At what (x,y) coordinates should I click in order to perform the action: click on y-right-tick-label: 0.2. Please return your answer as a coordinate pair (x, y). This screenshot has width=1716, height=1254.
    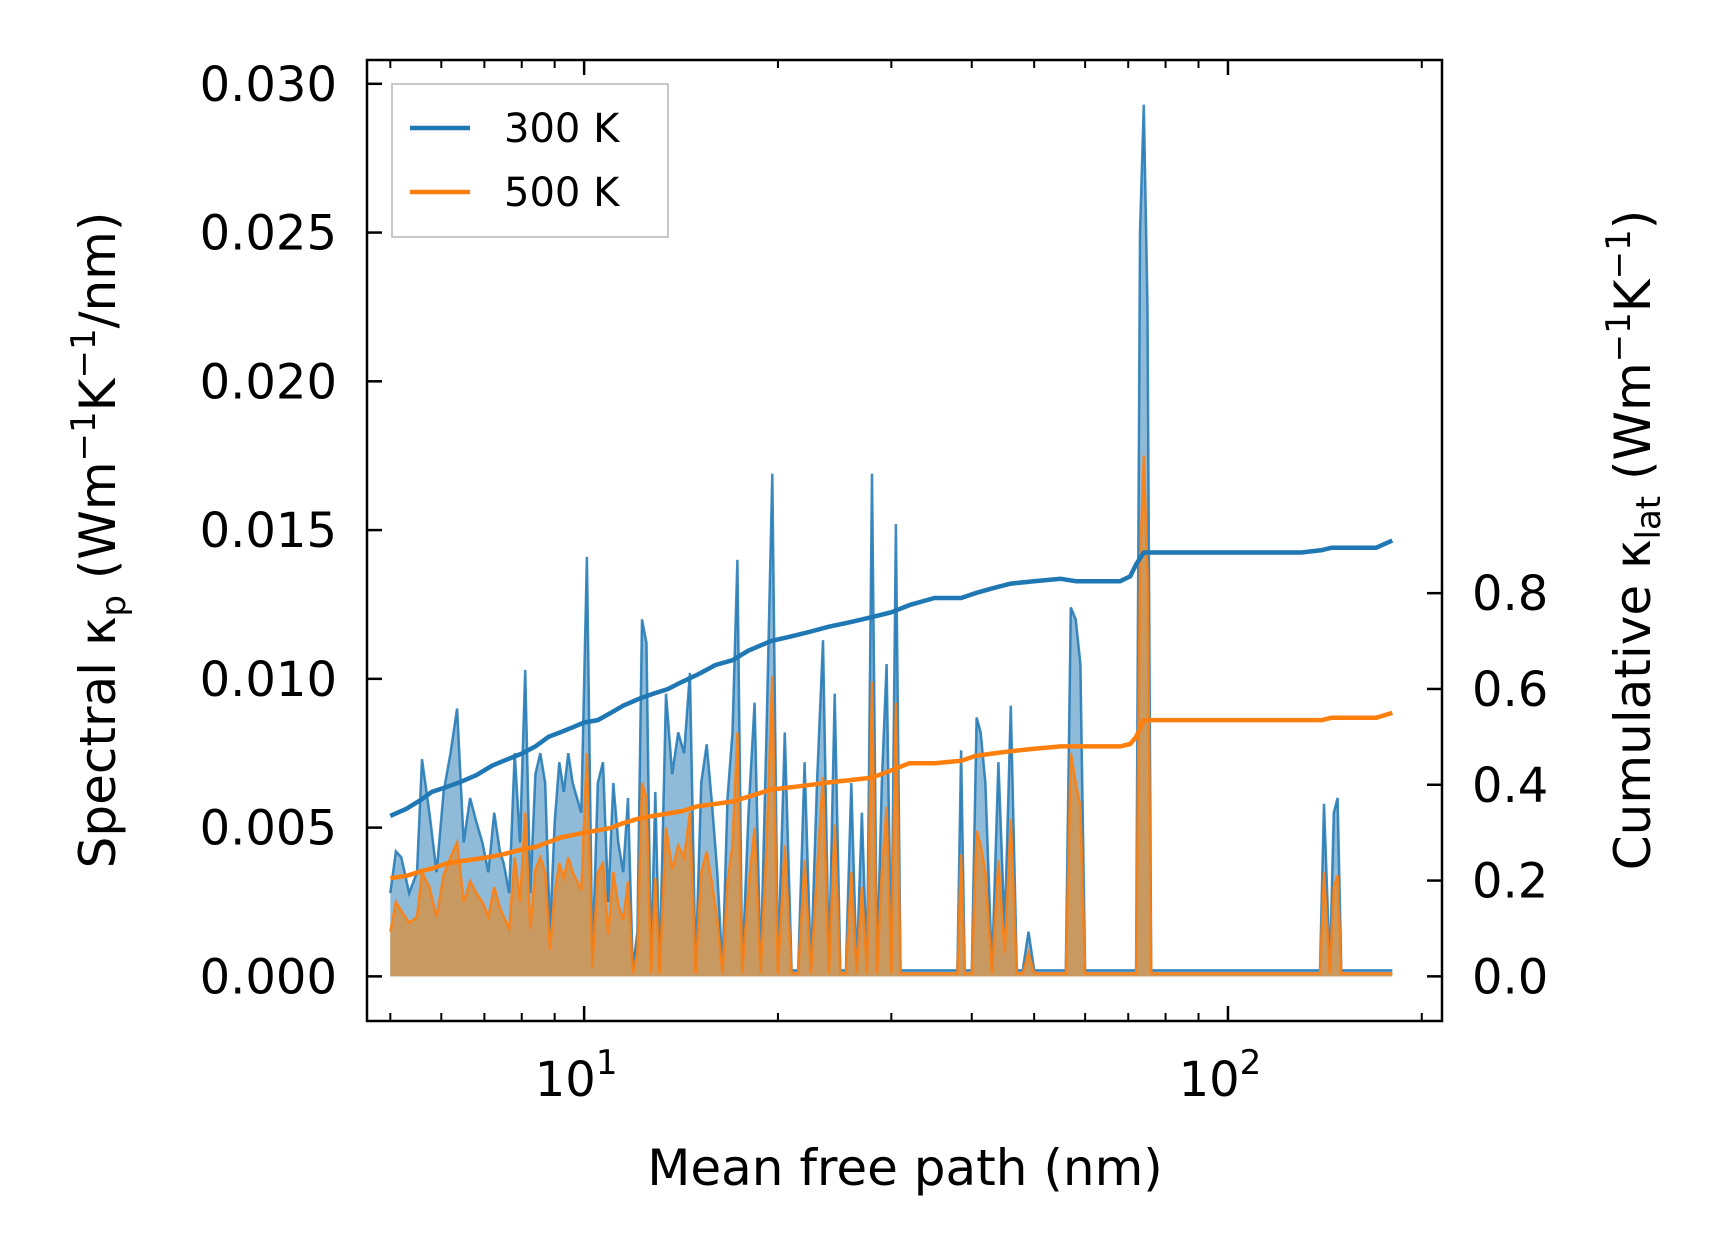
    Looking at the image, I should click on (1510, 882).